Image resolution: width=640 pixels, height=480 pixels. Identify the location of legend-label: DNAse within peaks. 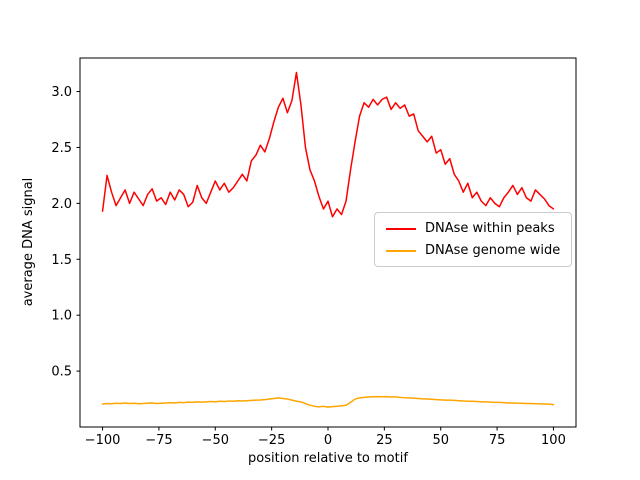
(490, 228).